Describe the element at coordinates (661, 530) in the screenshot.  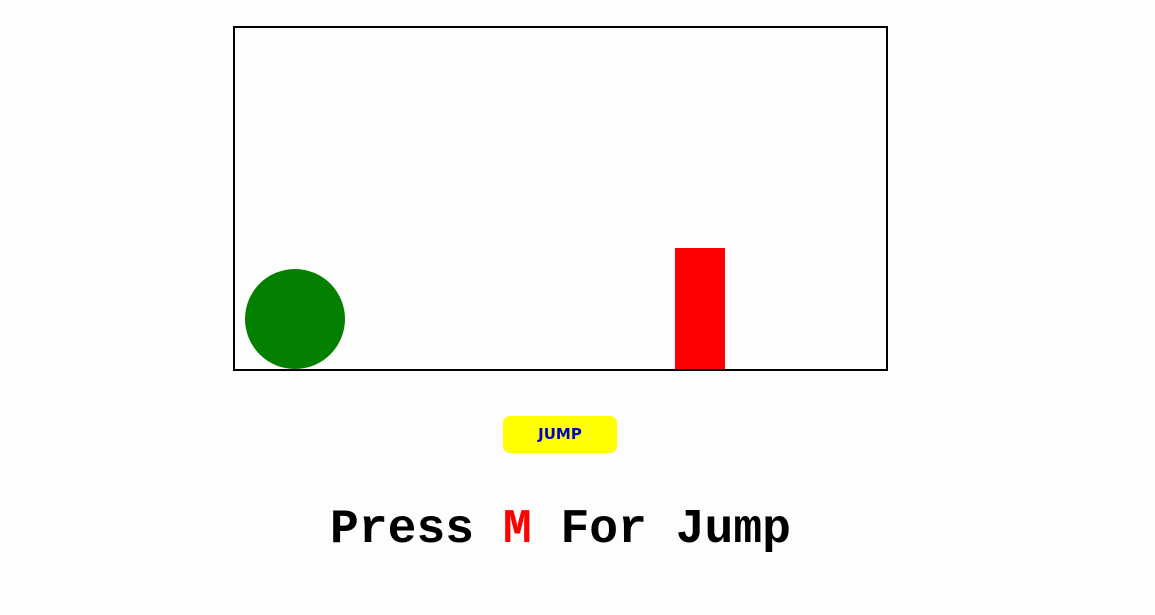
I see `instruction-suffix: For Jump` at that location.